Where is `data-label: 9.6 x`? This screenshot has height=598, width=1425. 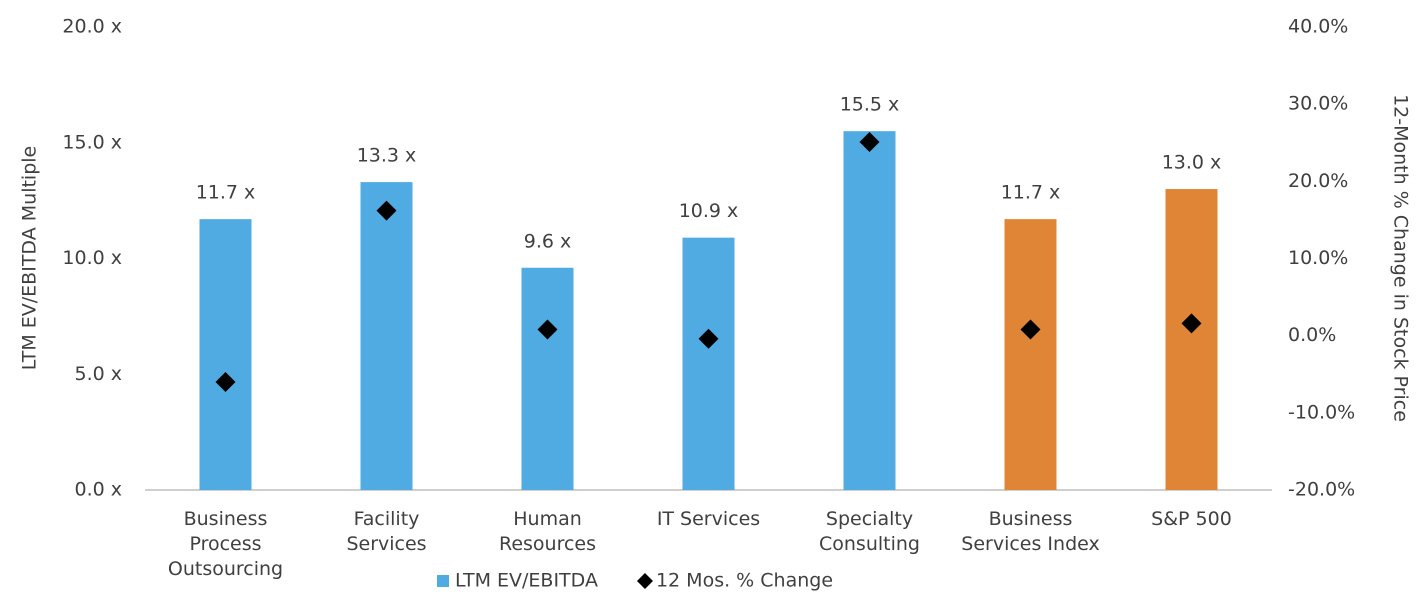
data-label: 9.6 x is located at coordinates (548, 241).